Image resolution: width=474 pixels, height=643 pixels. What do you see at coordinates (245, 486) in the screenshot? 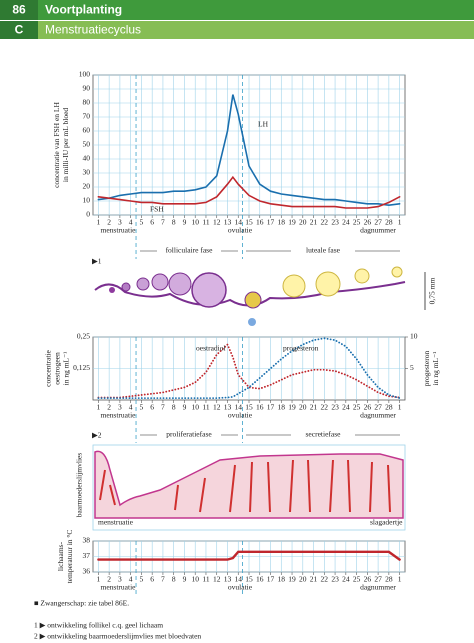
I see `blood-vessels` at bounding box center [245, 486].